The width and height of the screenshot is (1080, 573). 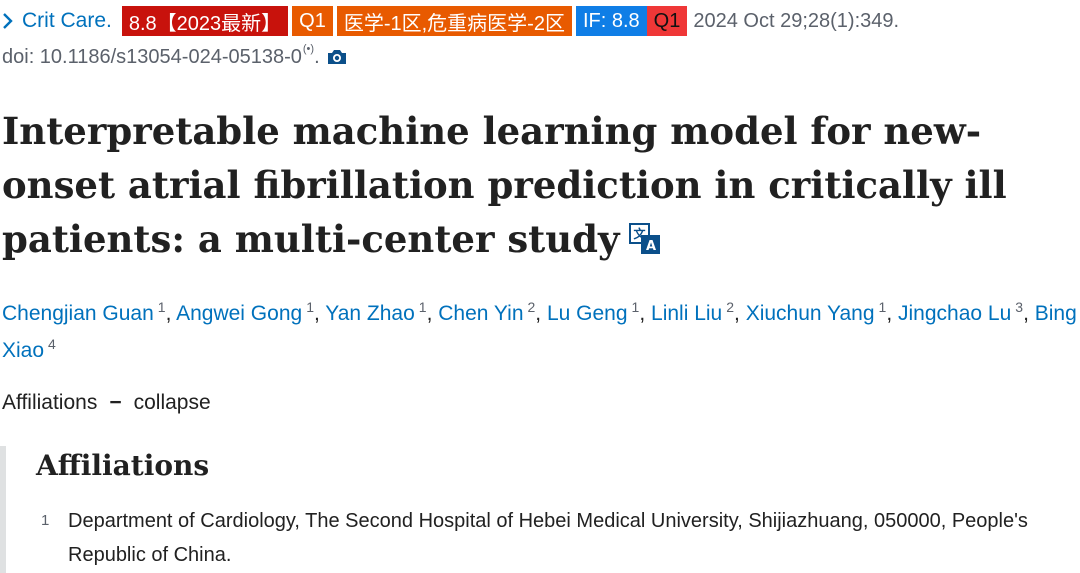 I want to click on affiliation-superscript: 4, so click(x=52, y=344).